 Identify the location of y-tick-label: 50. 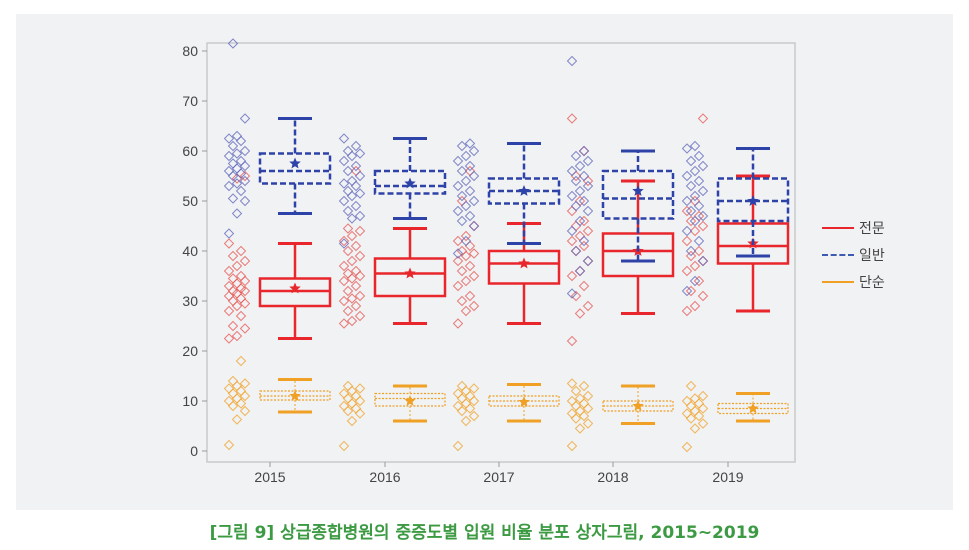
(190, 201).